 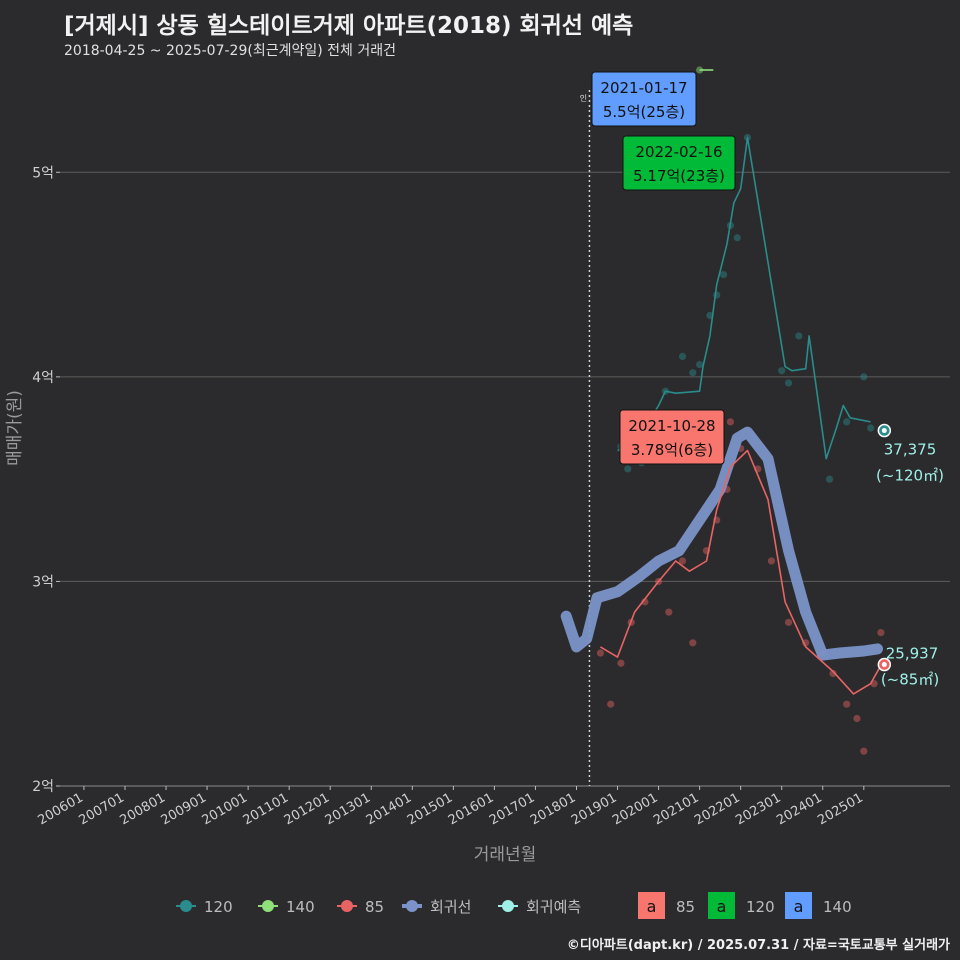 I want to click on x-tick-label: 201101, so click(x=266, y=809).